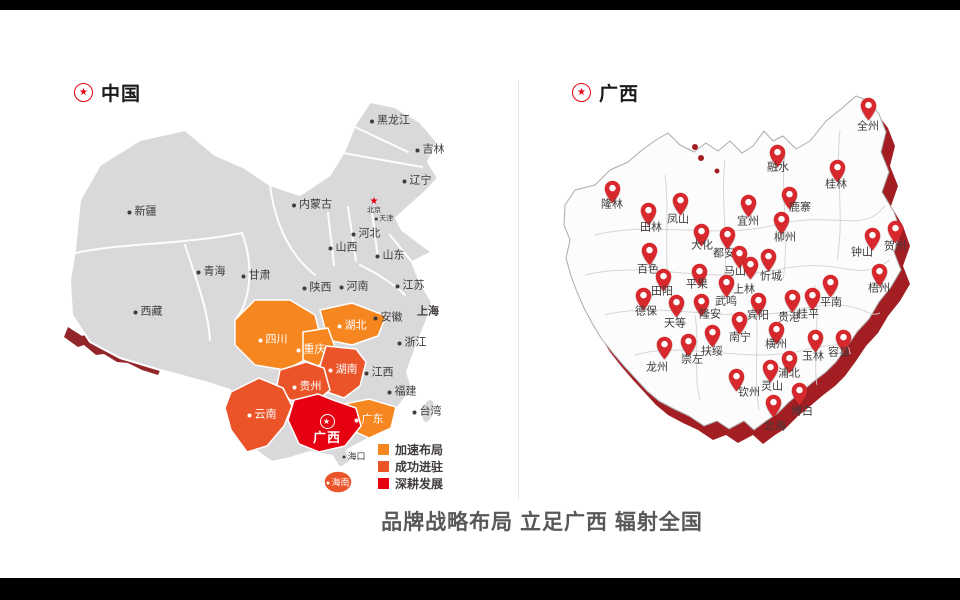 Image resolution: width=960 pixels, height=600 pixels. What do you see at coordinates (678, 219) in the screenshot?
I see `pin-label-凤山: 凤山` at bounding box center [678, 219].